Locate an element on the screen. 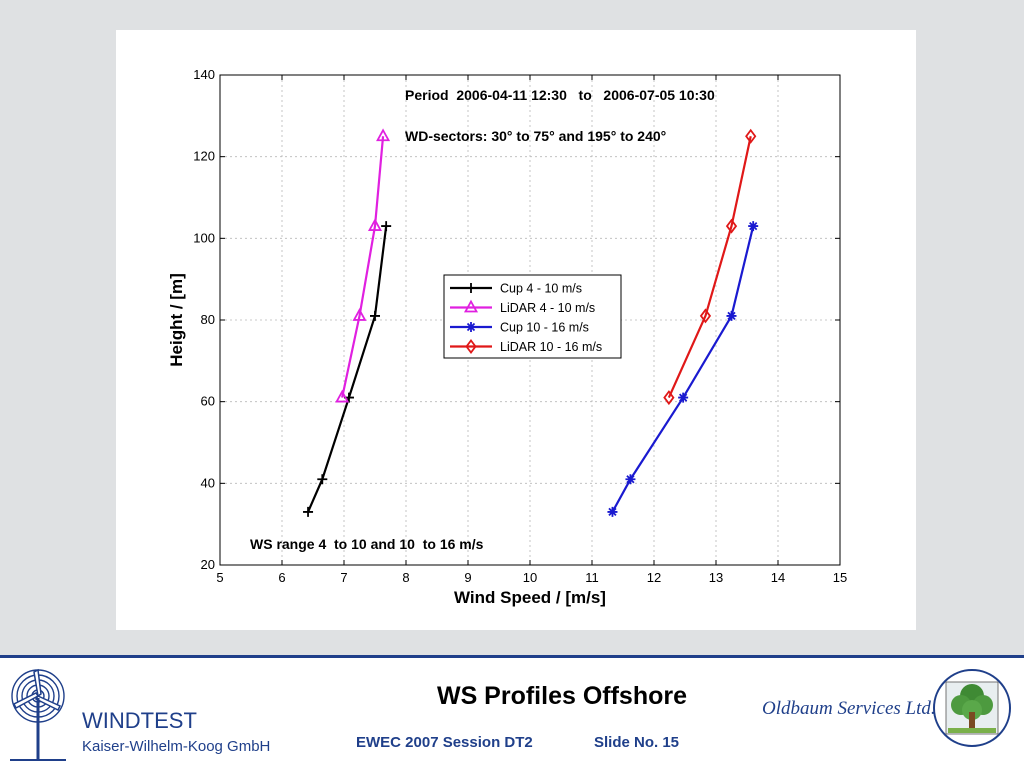 Image resolution: width=1024 pixels, height=768 pixels. slide-title: WS Profiles Offshore is located at coordinates (562, 696).